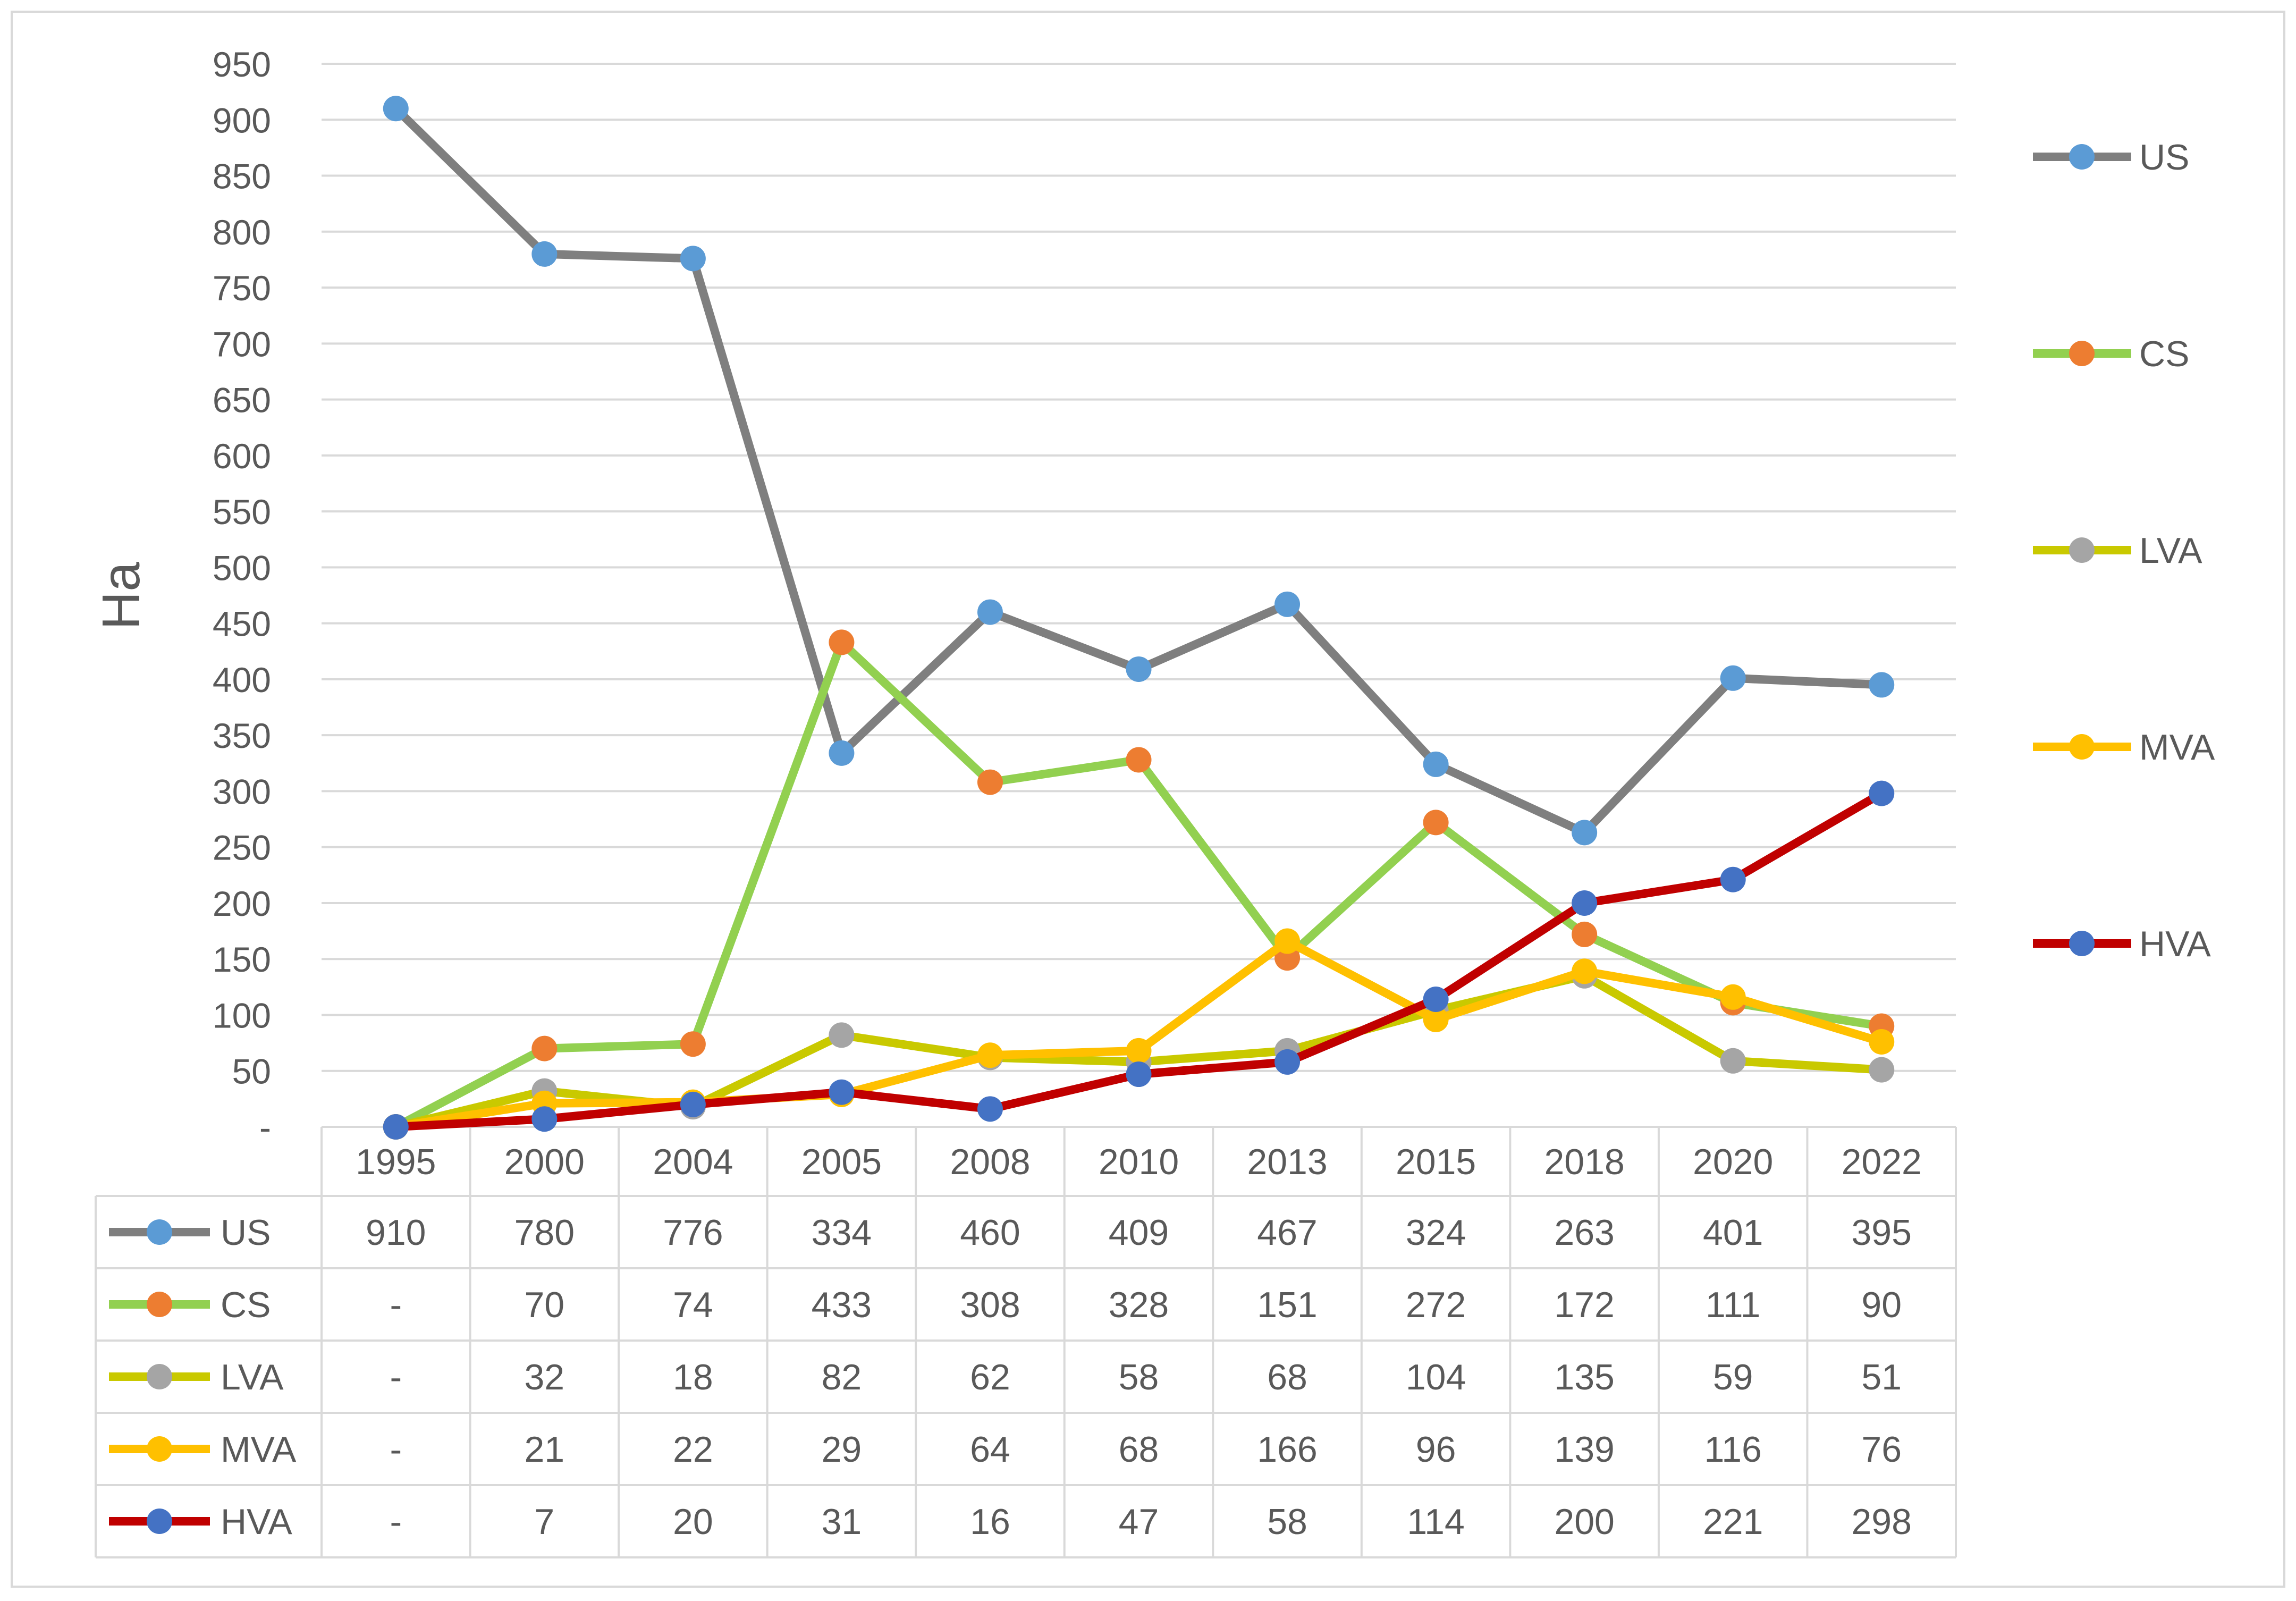  What do you see at coordinates (693, 1377) in the screenshot?
I see `table-cell: 18` at bounding box center [693, 1377].